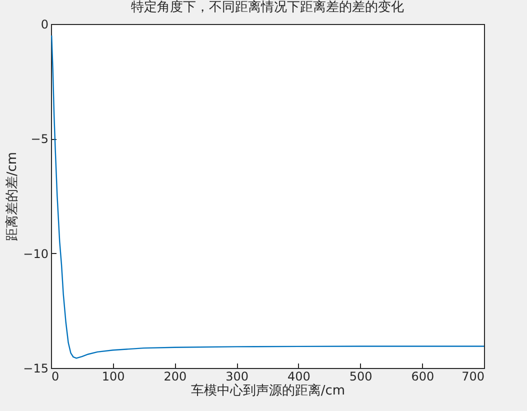 Image resolution: width=527 pixels, height=411 pixels. I want to click on y-tick-label: −10, so click(35, 253).